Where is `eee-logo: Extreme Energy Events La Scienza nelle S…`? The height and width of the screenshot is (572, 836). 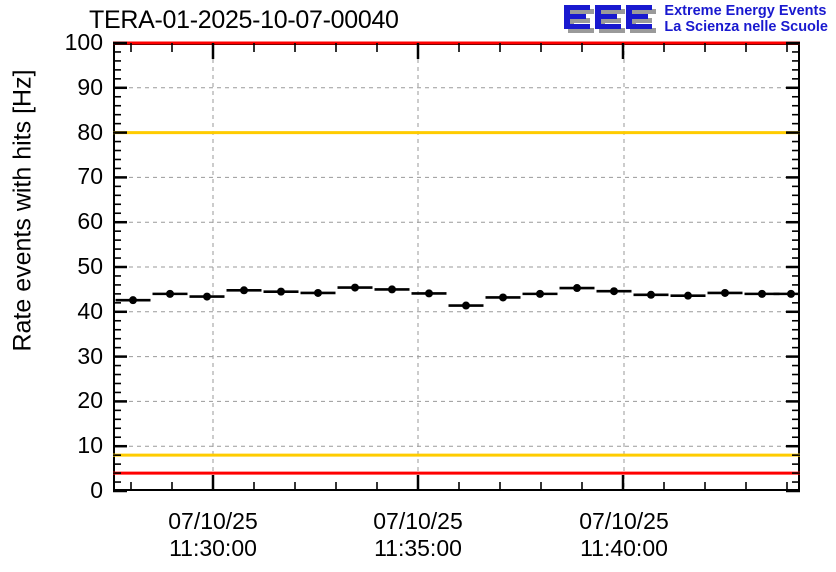 eee-logo: Extreme Energy Events La Scienza nelle S… is located at coordinates (695, 21).